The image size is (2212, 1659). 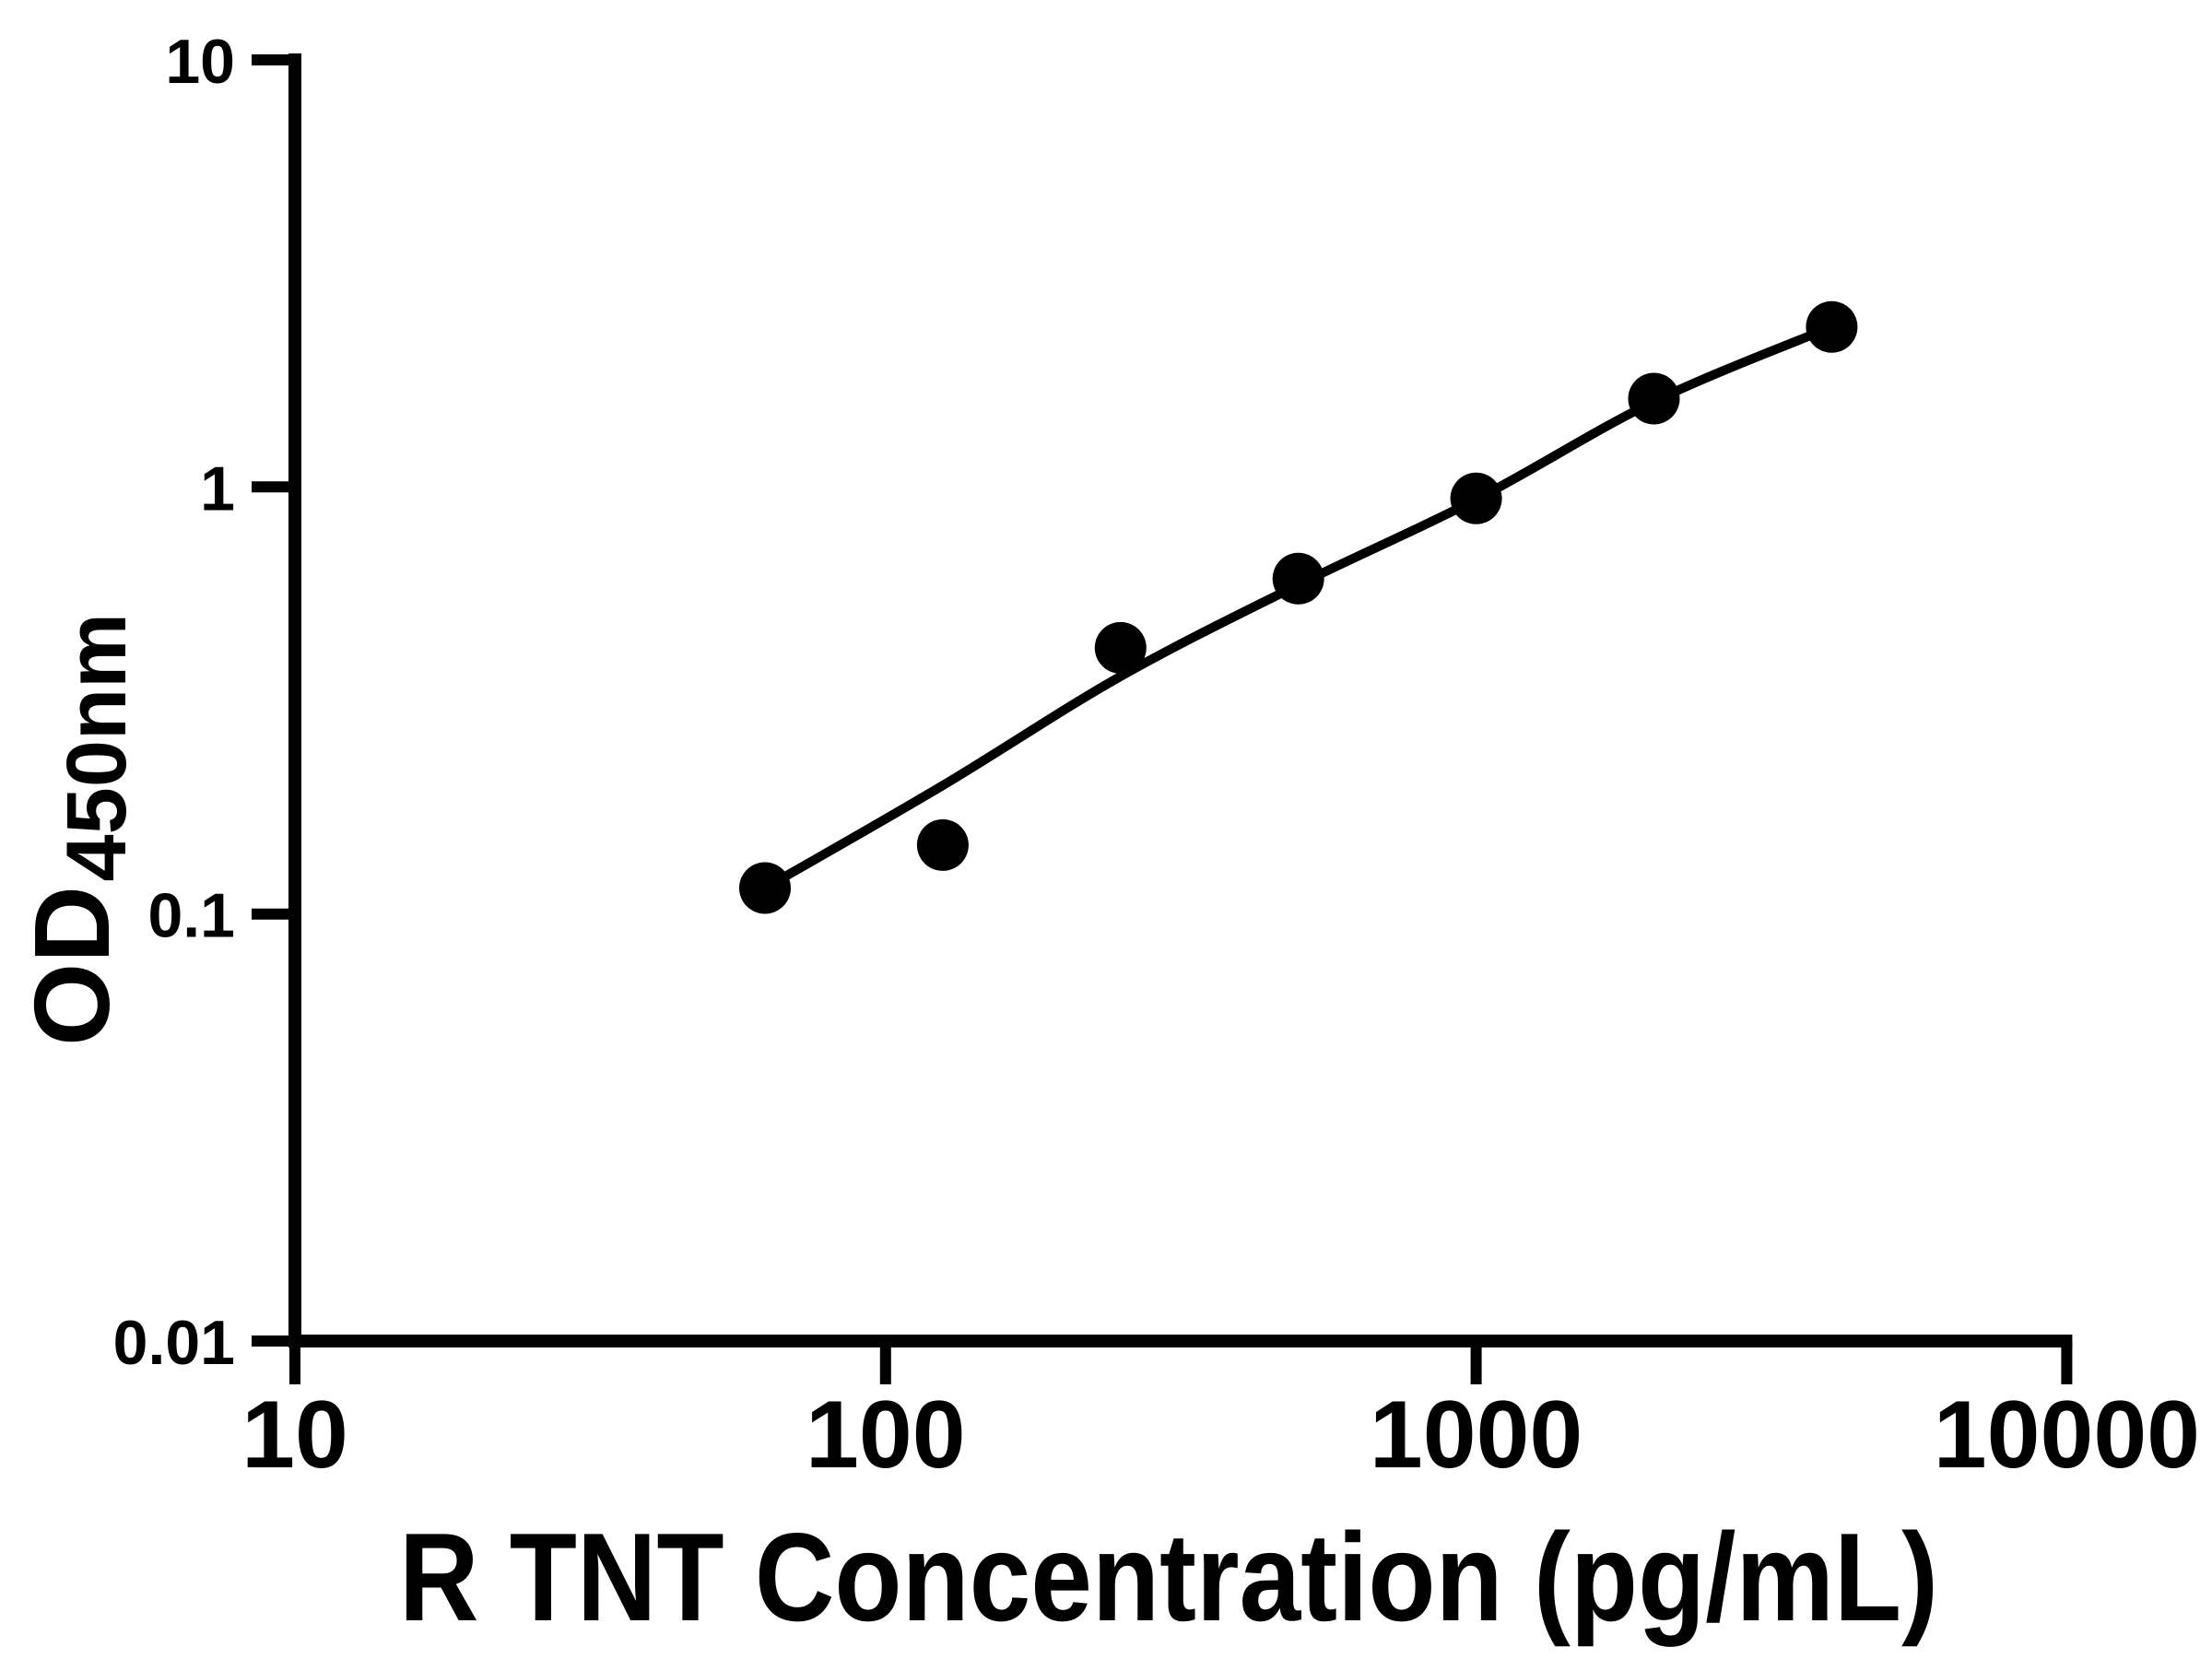 I want to click on x-tick-label: 100, so click(x=886, y=1435).